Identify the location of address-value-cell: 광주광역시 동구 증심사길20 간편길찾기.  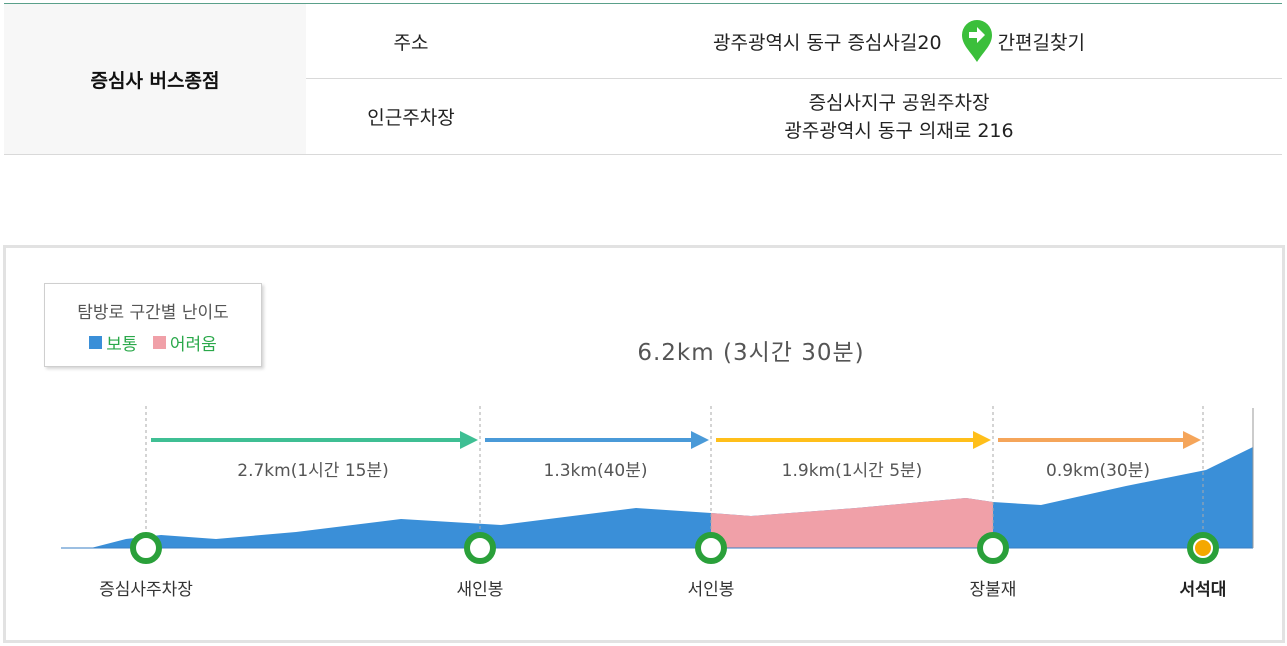
(899, 41).